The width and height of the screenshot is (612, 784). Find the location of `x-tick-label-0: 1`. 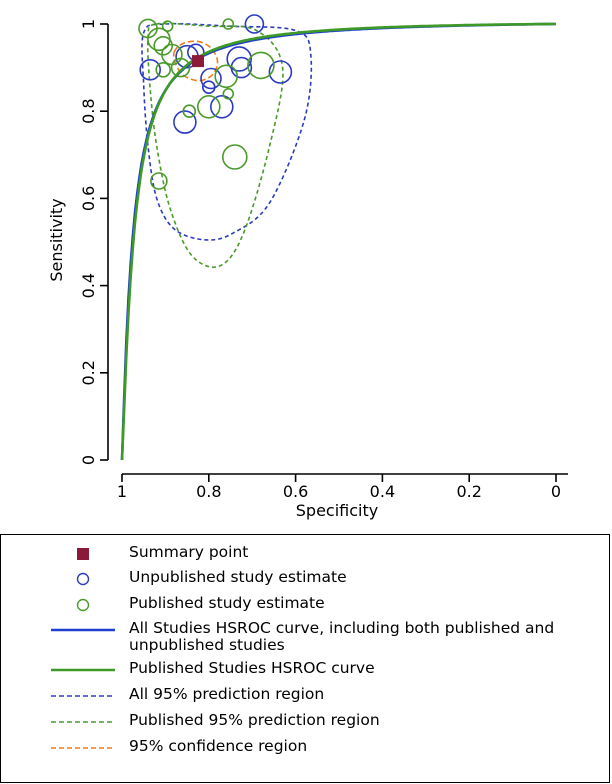

x-tick-label-0: 1 is located at coordinates (122, 491).